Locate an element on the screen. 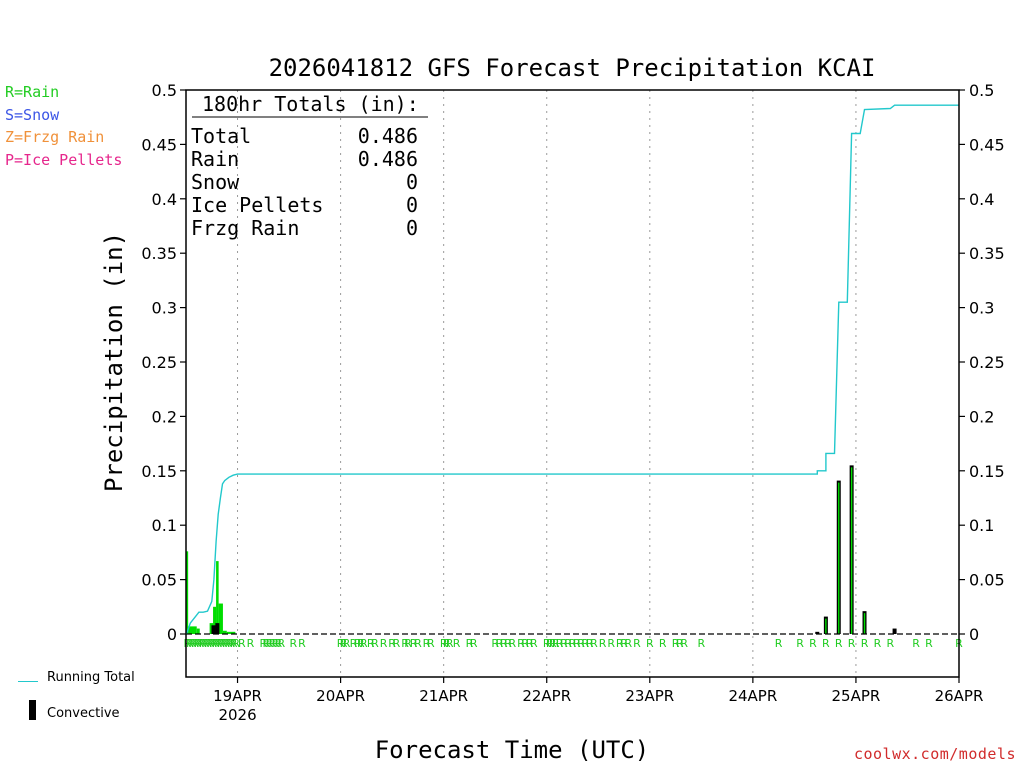 This screenshot has width=1024, height=768. legend-frzg-rain: Z=Frzg Rain is located at coordinates (55, 137).